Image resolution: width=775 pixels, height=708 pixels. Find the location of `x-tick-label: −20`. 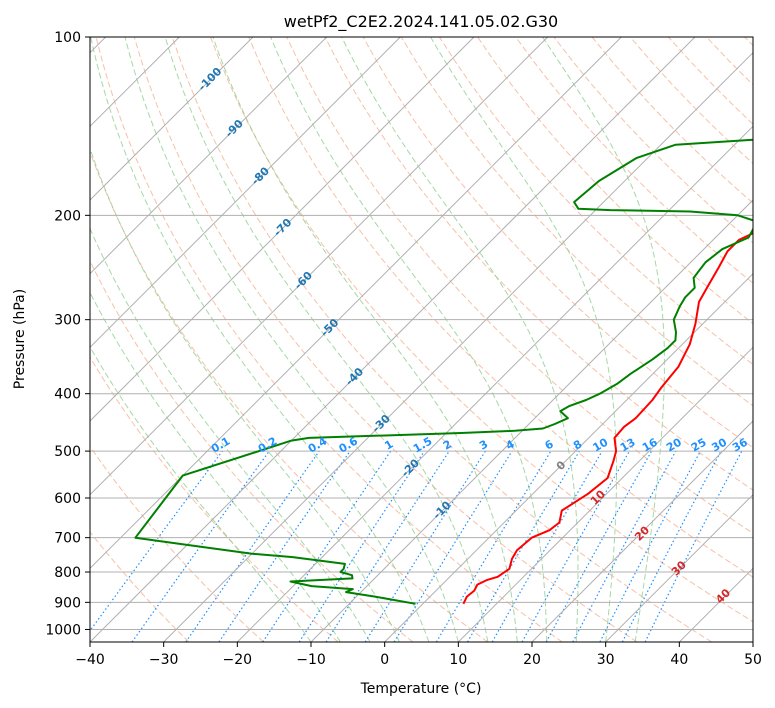

x-tick-label: −20 is located at coordinates (238, 660).